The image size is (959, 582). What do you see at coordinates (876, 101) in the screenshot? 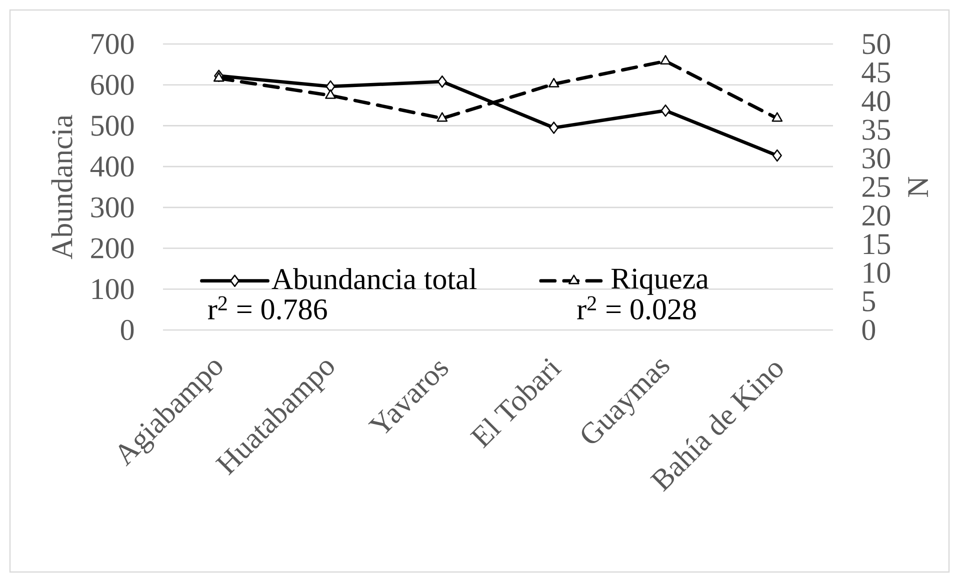
I see `y2-tick-label: 40` at bounding box center [876, 101].